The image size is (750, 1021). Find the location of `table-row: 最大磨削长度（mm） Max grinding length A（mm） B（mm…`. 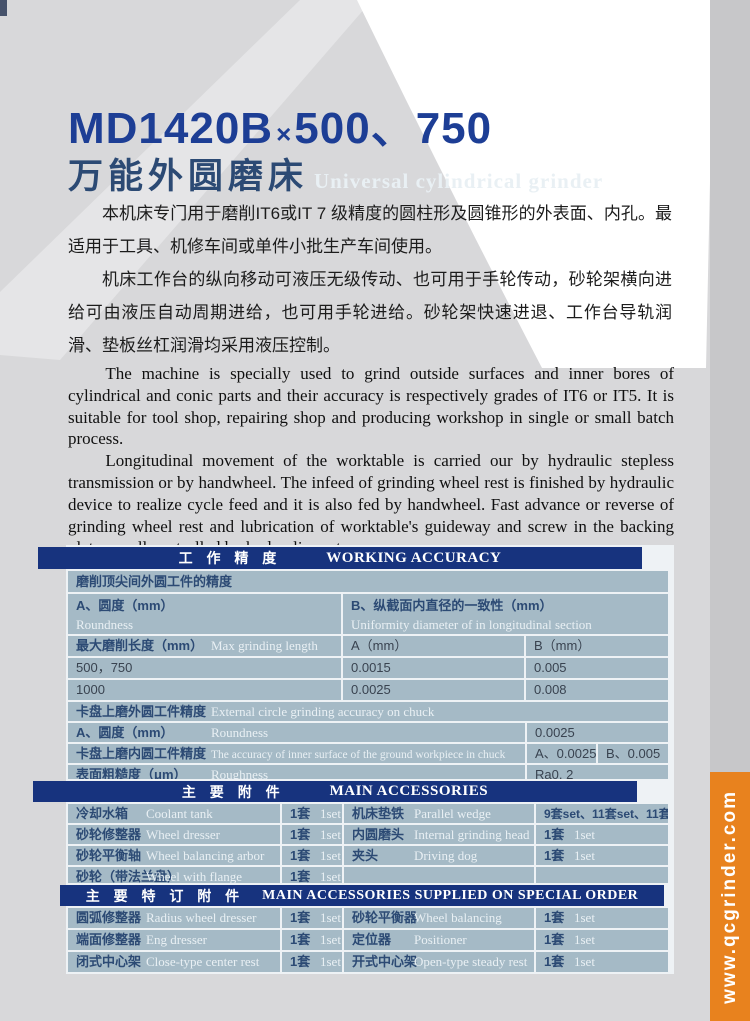

table-row: 最大磨削长度（mm） Max grinding length A（mm） B（mm… is located at coordinates (370, 646).